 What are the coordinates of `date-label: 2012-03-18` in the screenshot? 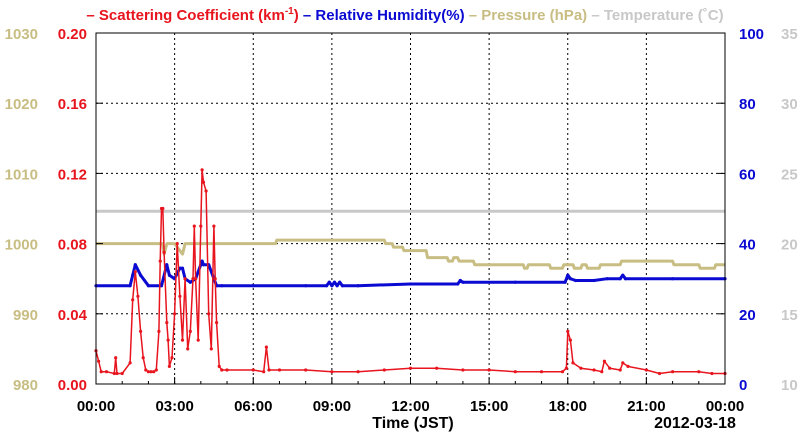 It's located at (695, 423).